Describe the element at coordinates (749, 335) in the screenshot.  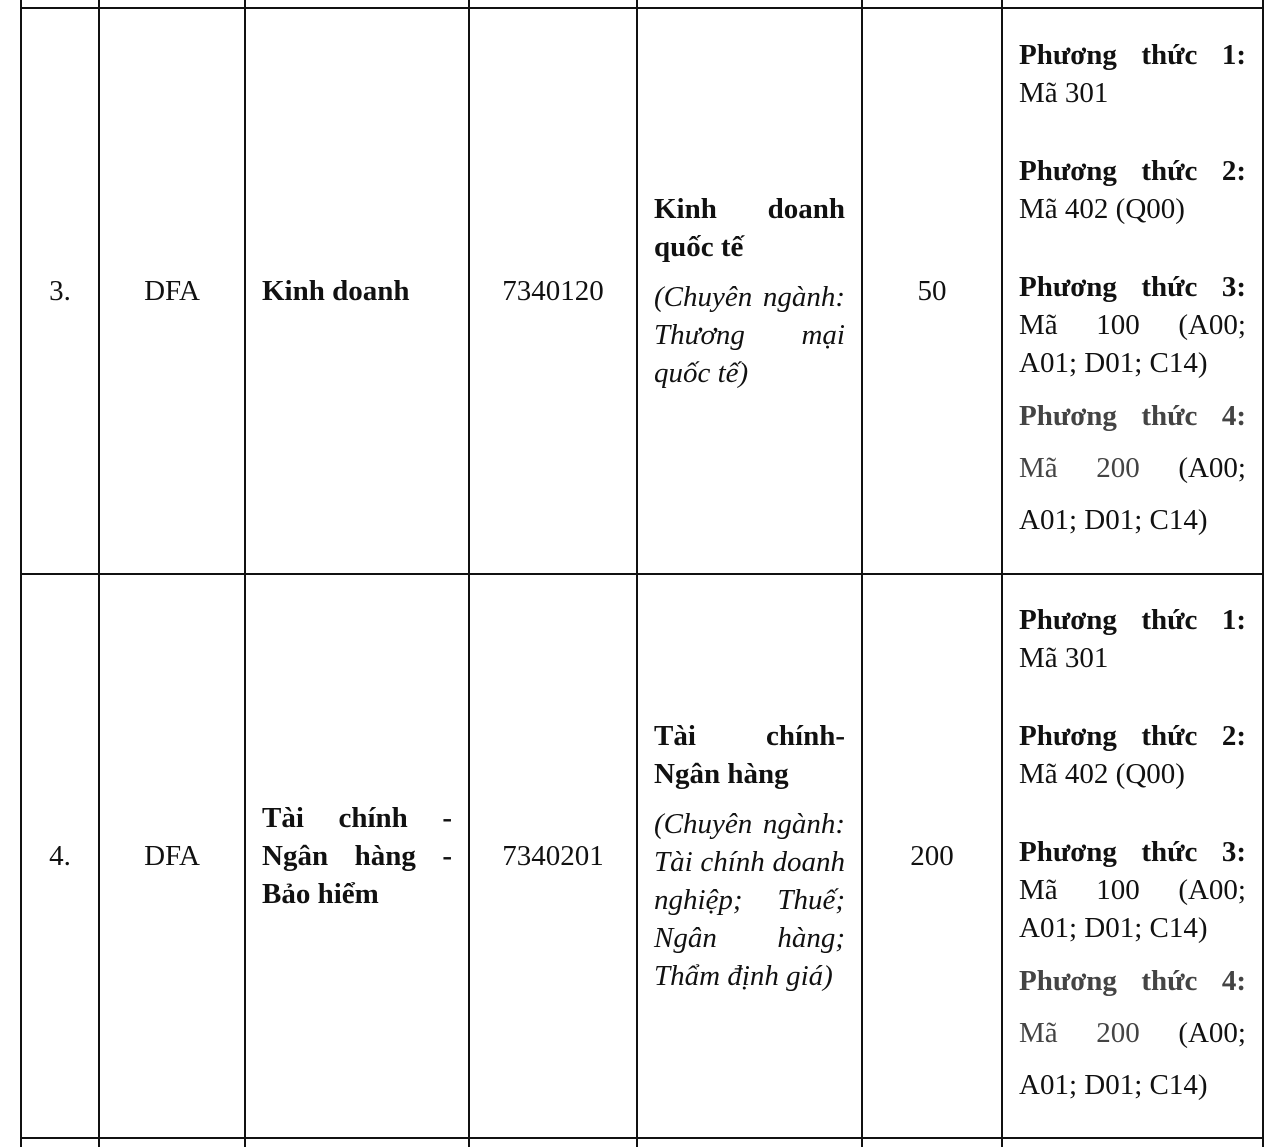
I see `specialization: (Chuyên ngành: Thương mại quốc tế)` at that location.